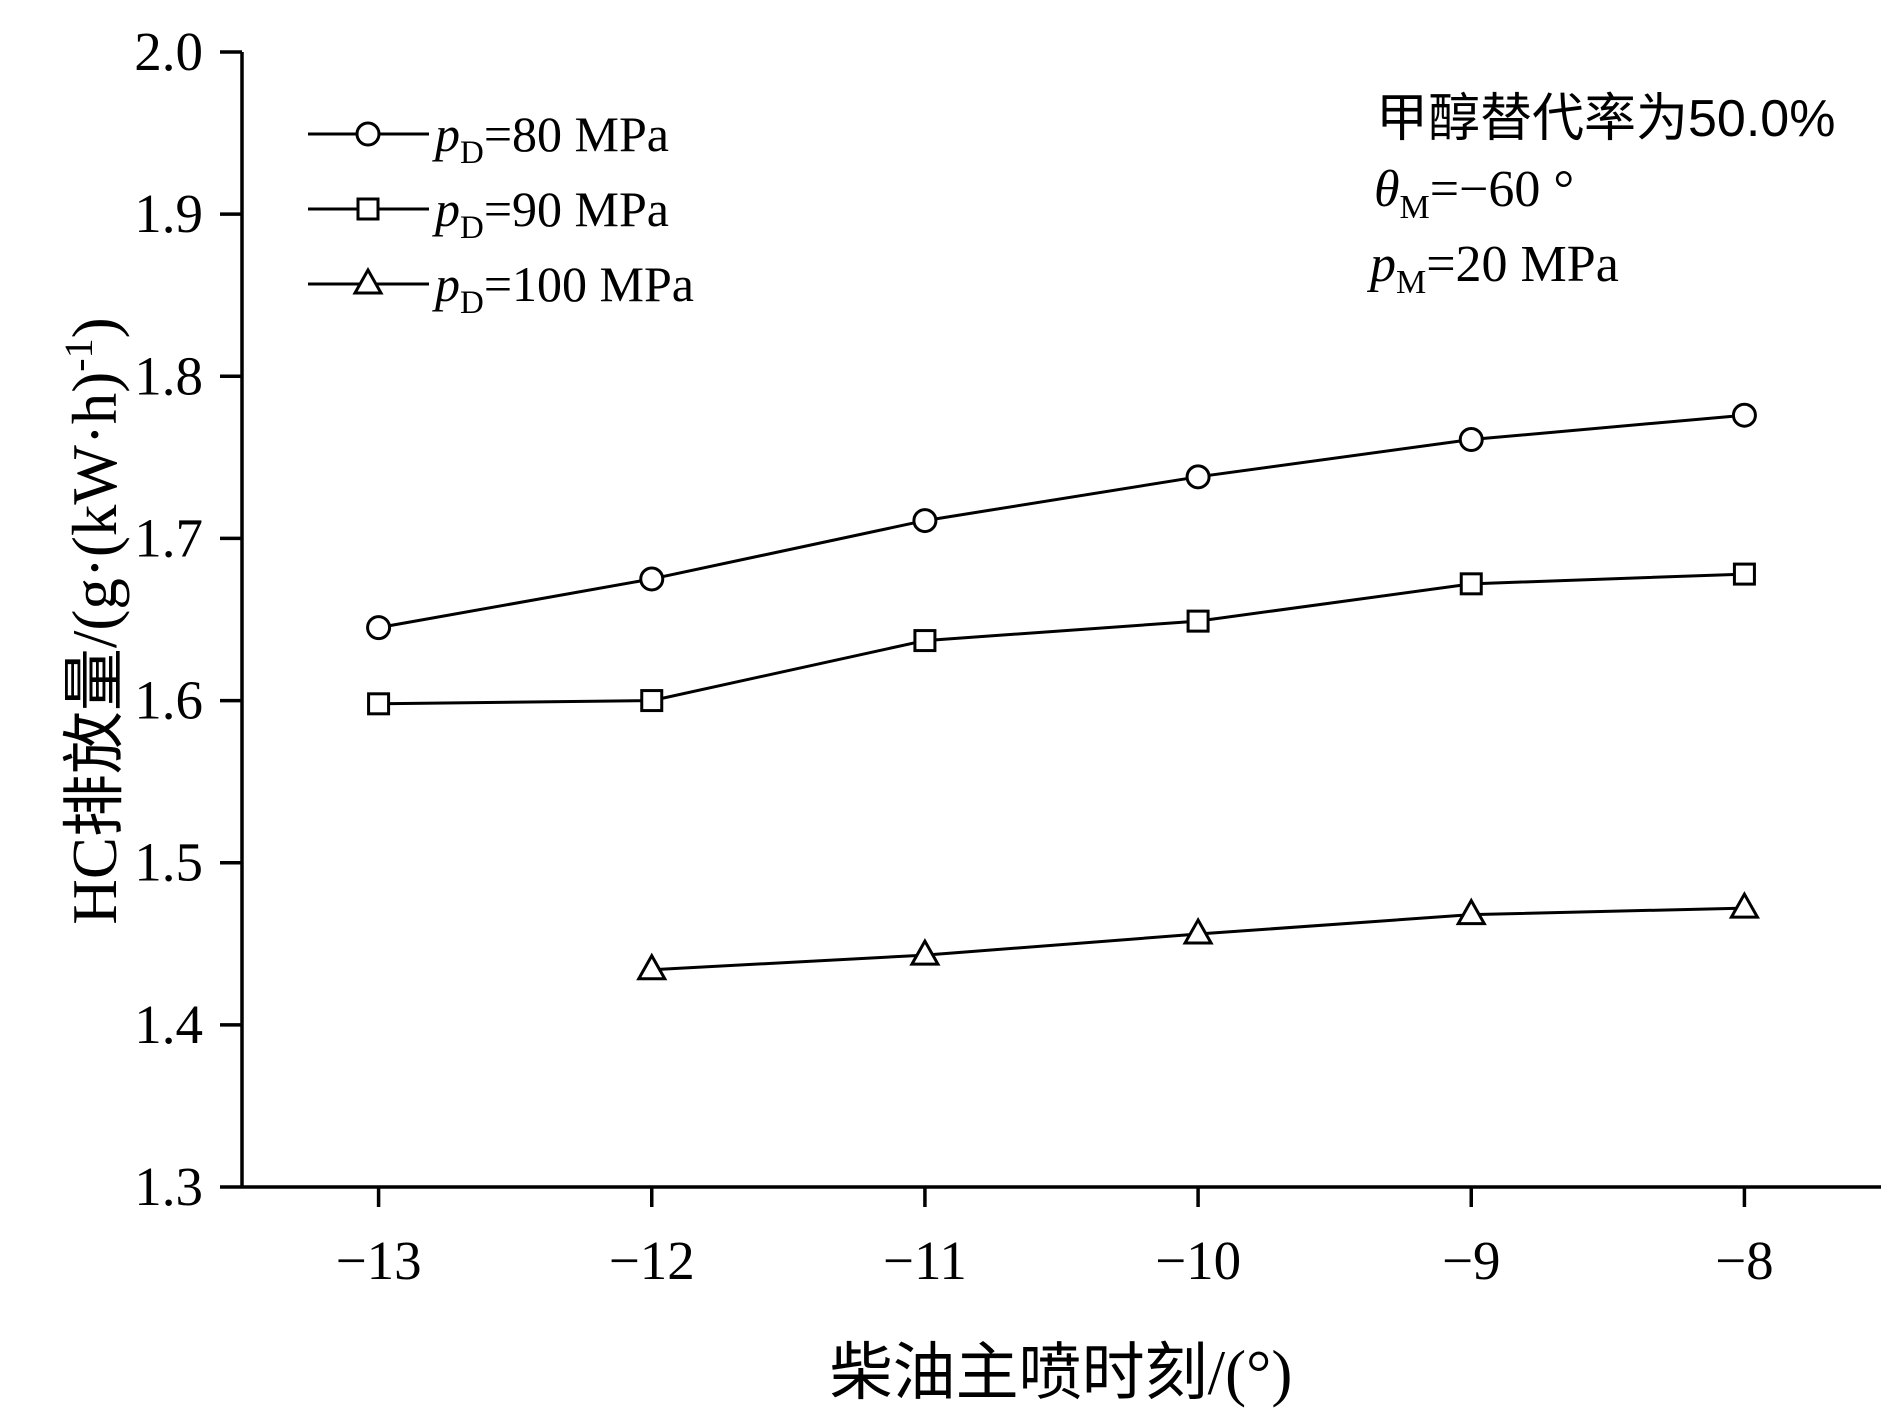 Image resolution: width=1890 pixels, height=1417 pixels. I want to click on x-tick-label: −10, so click(1198, 1260).